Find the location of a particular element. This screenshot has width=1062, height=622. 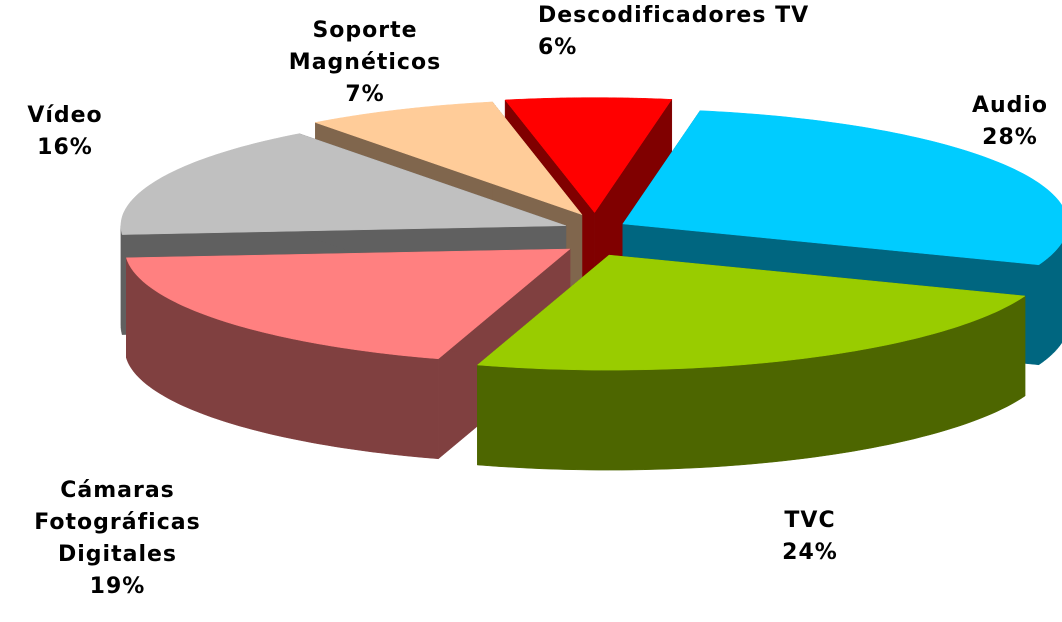

value-label: 6% is located at coordinates (558, 47).